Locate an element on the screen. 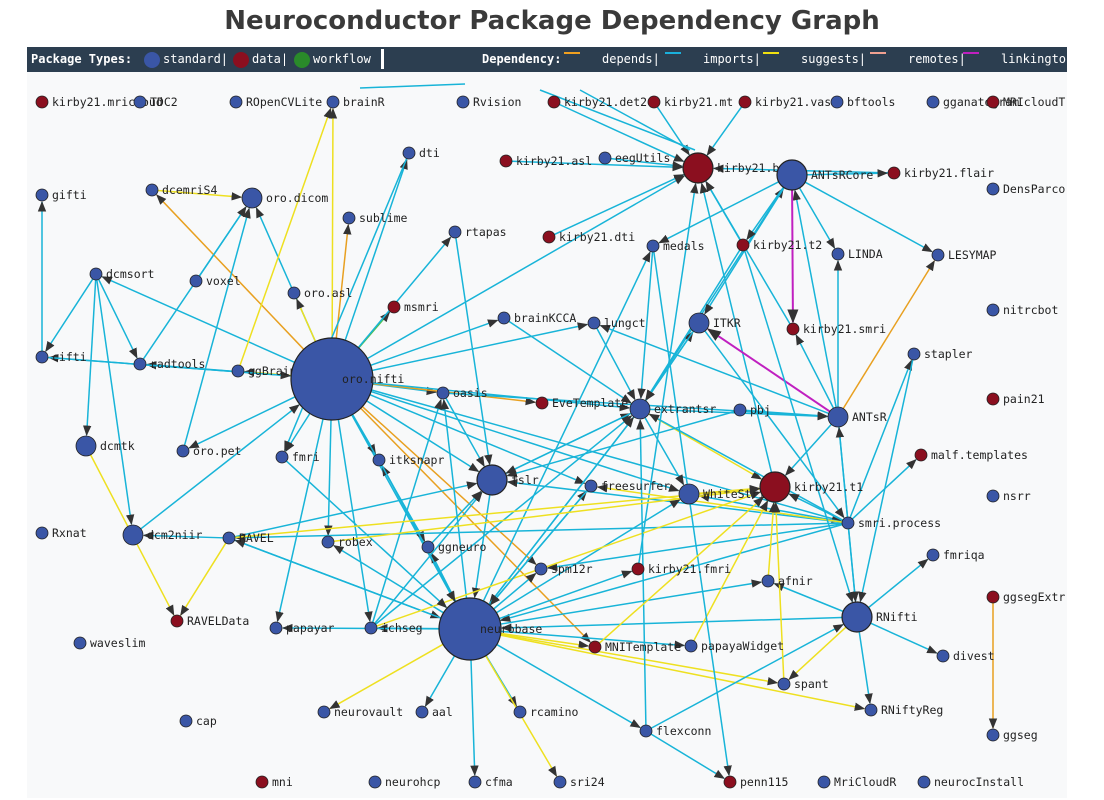 This screenshot has width=1104, height=800. node-kirby21.base is located at coordinates (698, 168).